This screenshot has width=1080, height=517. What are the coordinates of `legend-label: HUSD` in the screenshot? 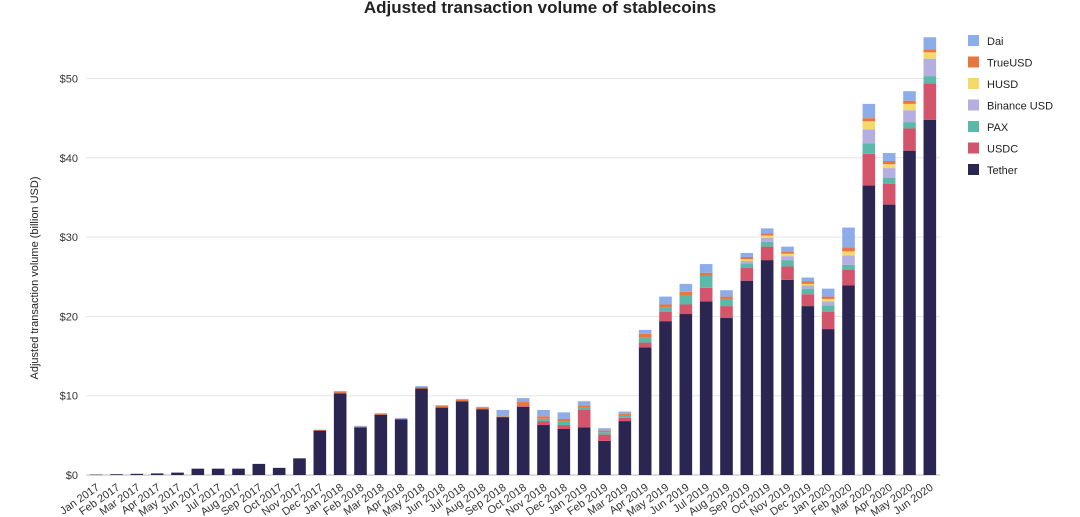 It's located at (1002, 85).